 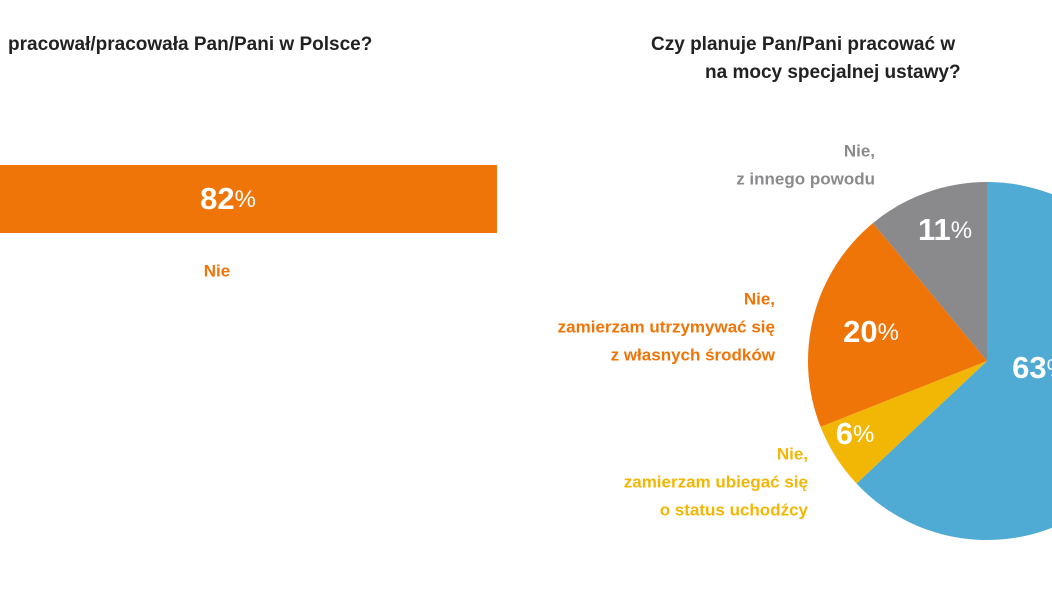 I want to click on pie-chart-title: Czy planuje Pan/Pani pracować w, so click(x=803, y=44).